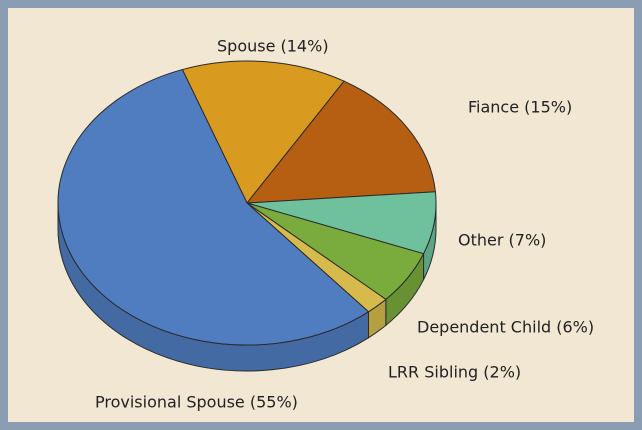 This screenshot has height=430, width=642. Describe the element at coordinates (505, 327) in the screenshot. I see `slice-label: Dependent Child (6%)` at that location.